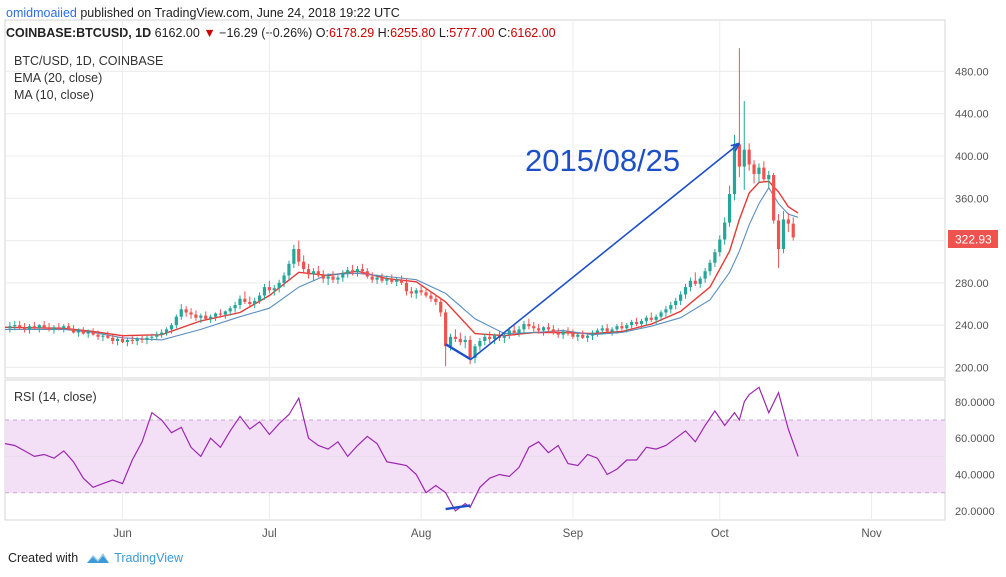 The width and height of the screenshot is (1006, 577). I want to click on price-tick-label: 400.00, so click(972, 157).